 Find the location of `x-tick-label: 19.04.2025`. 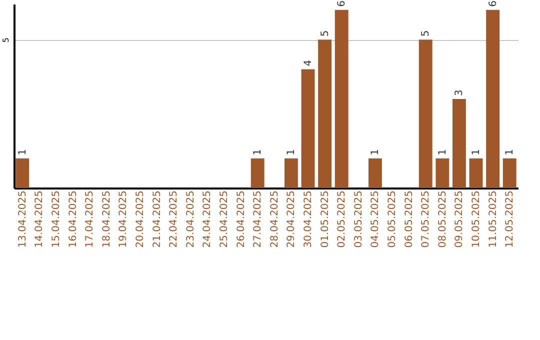

x-tick-label: 19.04.2025 is located at coordinates (124, 219).